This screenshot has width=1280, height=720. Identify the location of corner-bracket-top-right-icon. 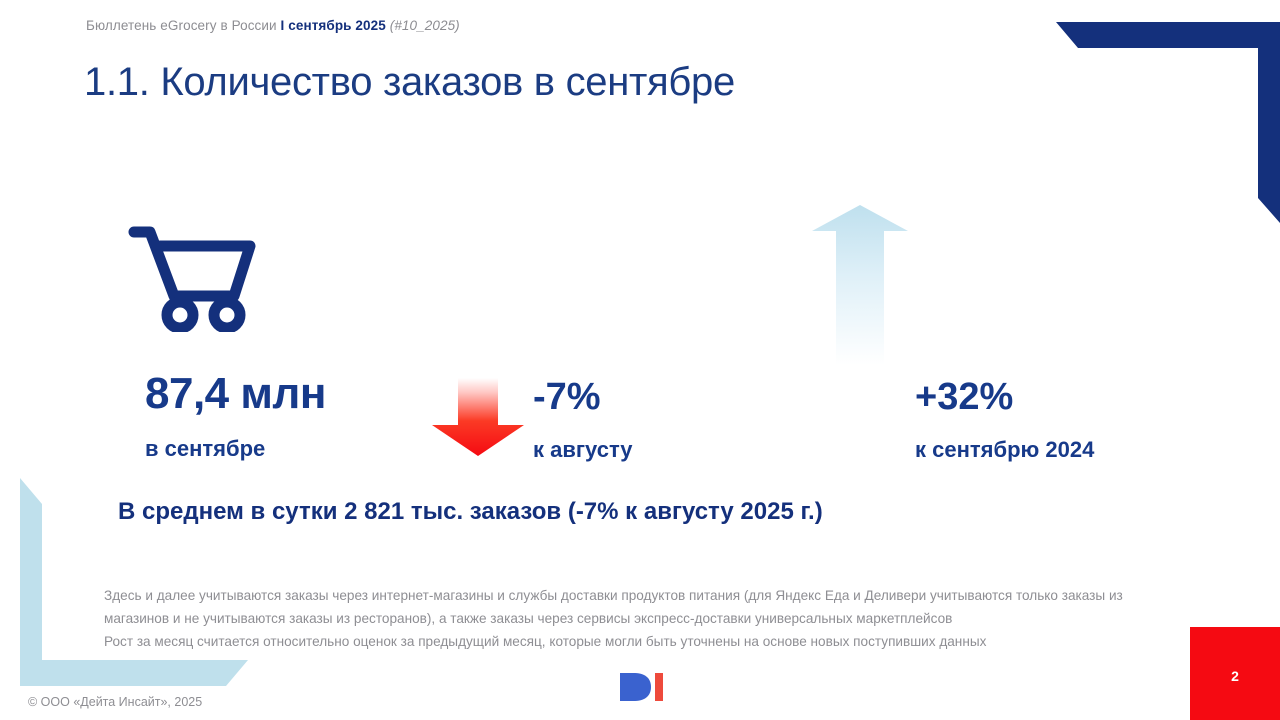
(1168, 122).